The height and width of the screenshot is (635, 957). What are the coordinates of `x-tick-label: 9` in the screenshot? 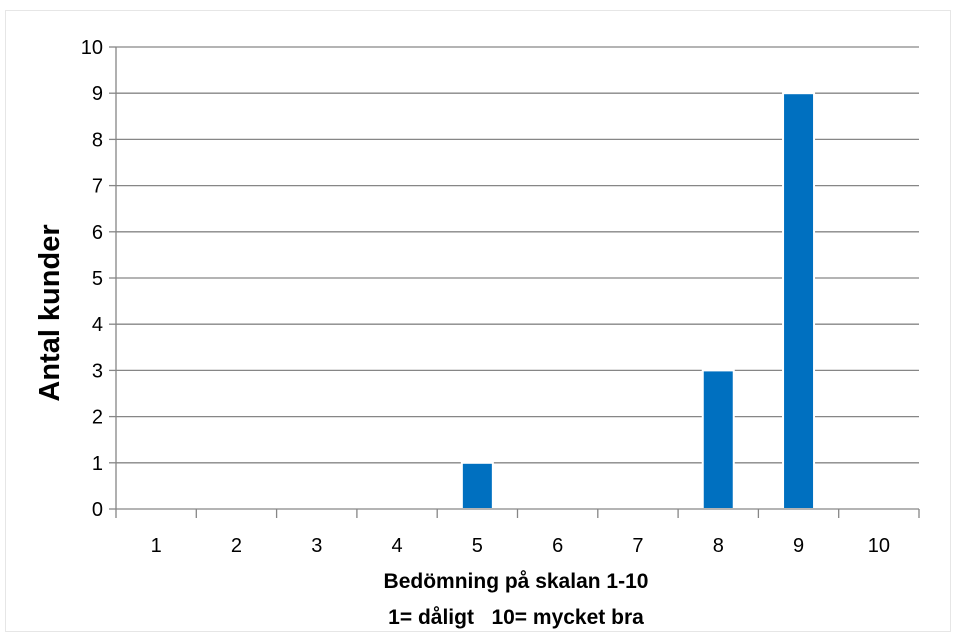 It's located at (798, 546).